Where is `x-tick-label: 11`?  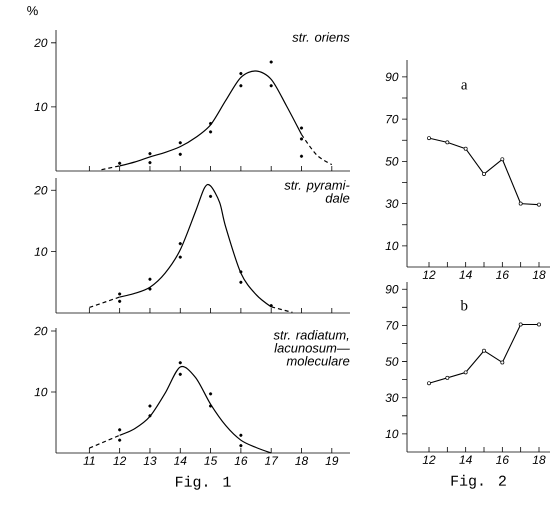 x-tick-label: 11 is located at coordinates (89, 460).